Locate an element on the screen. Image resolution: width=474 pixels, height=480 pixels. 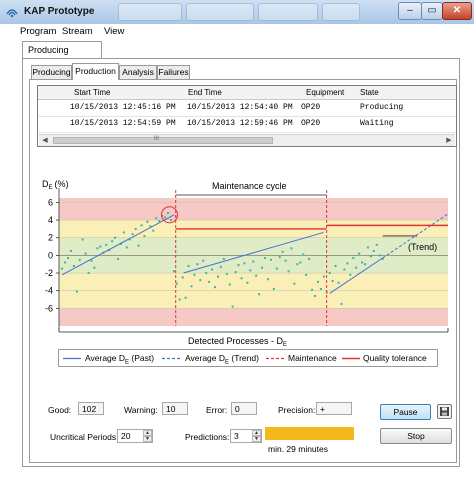
menu-stream: Stream is located at coordinates (77, 31).